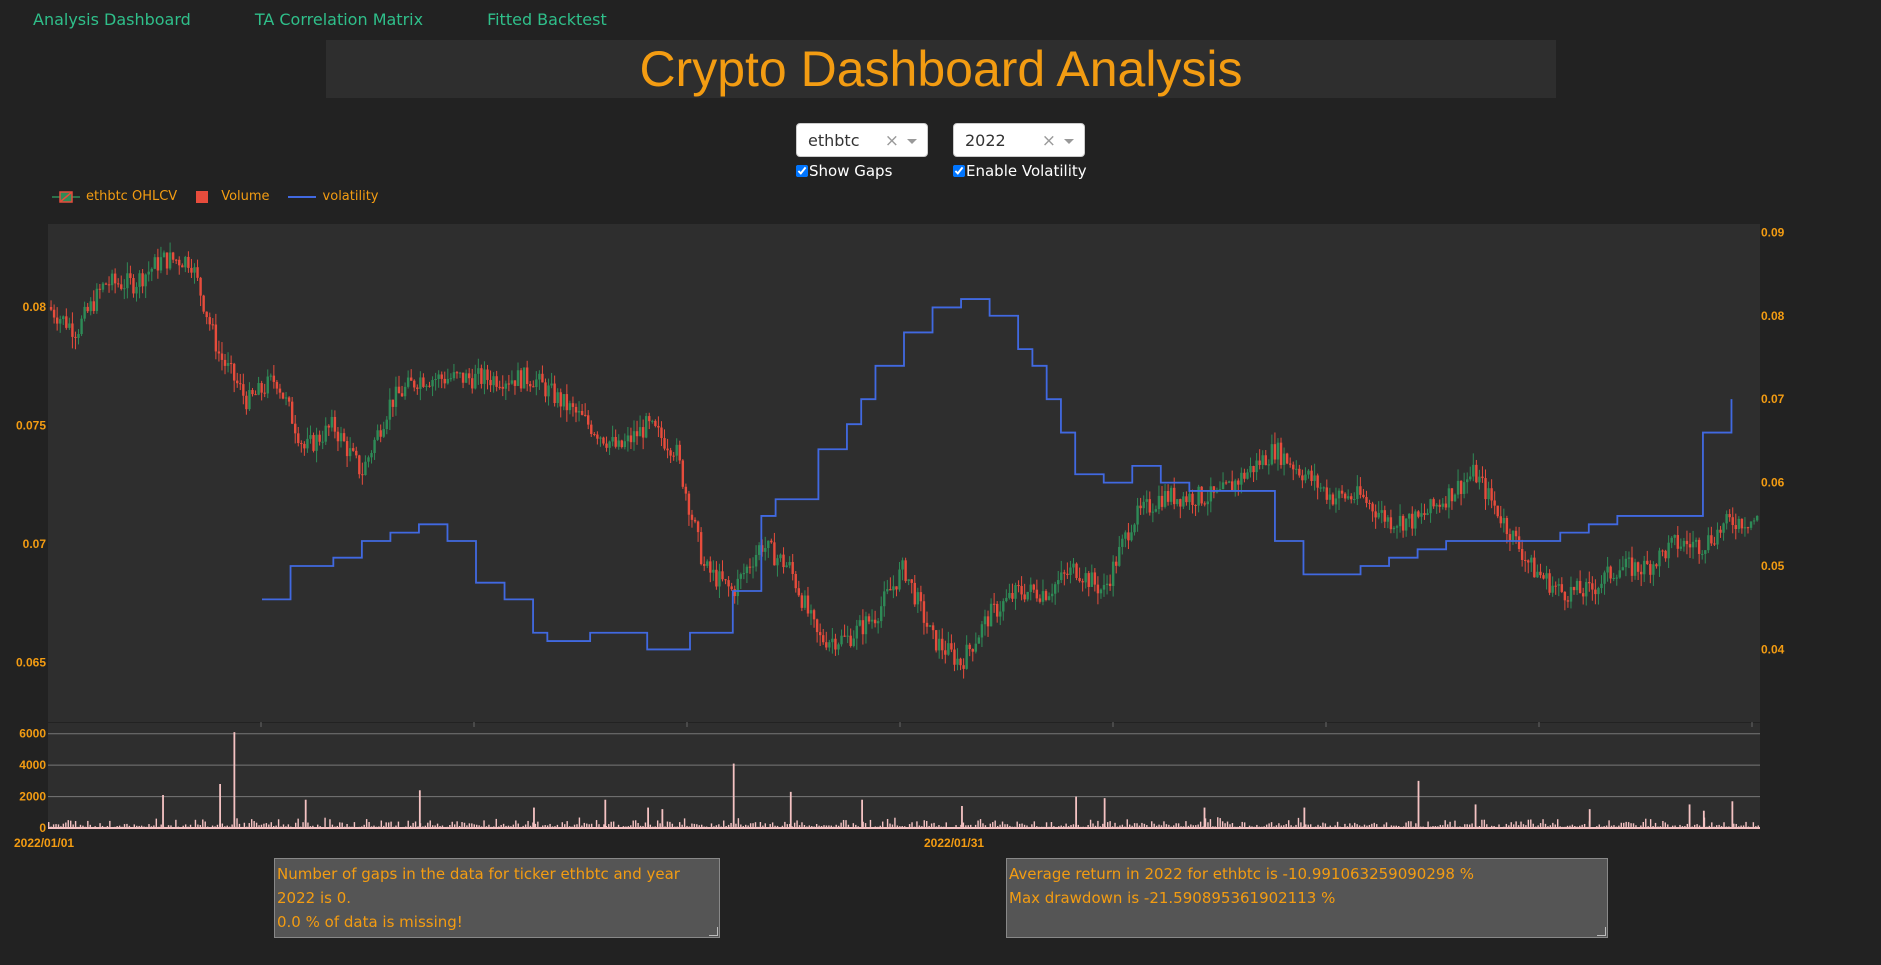 The image size is (1881, 965). I want to click on nav-fitted-backtest: Fitted Backtest, so click(547, 19).